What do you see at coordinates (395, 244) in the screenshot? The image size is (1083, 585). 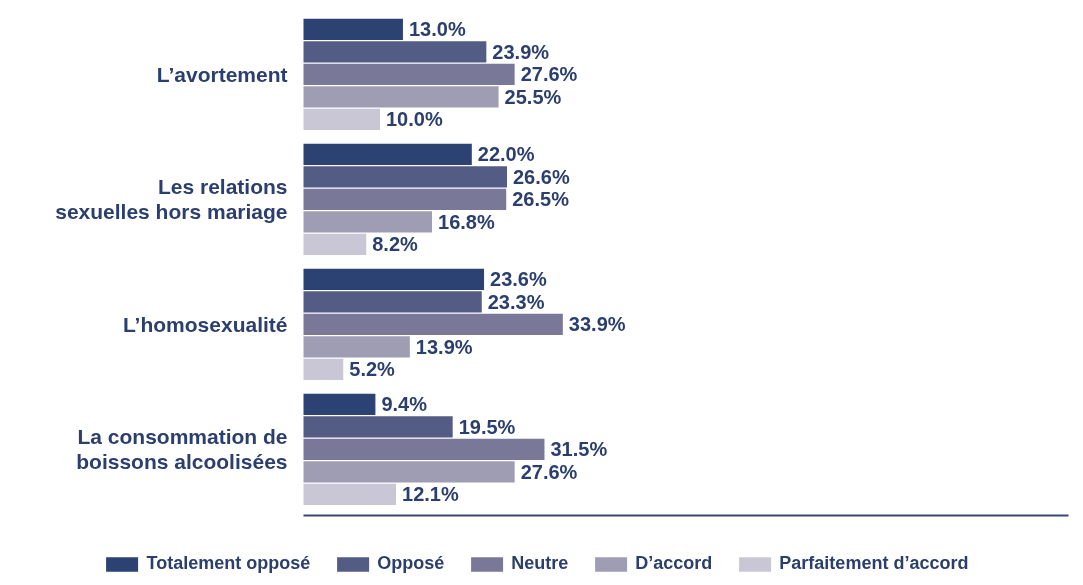 I see `data-label: 8.2%` at bounding box center [395, 244].